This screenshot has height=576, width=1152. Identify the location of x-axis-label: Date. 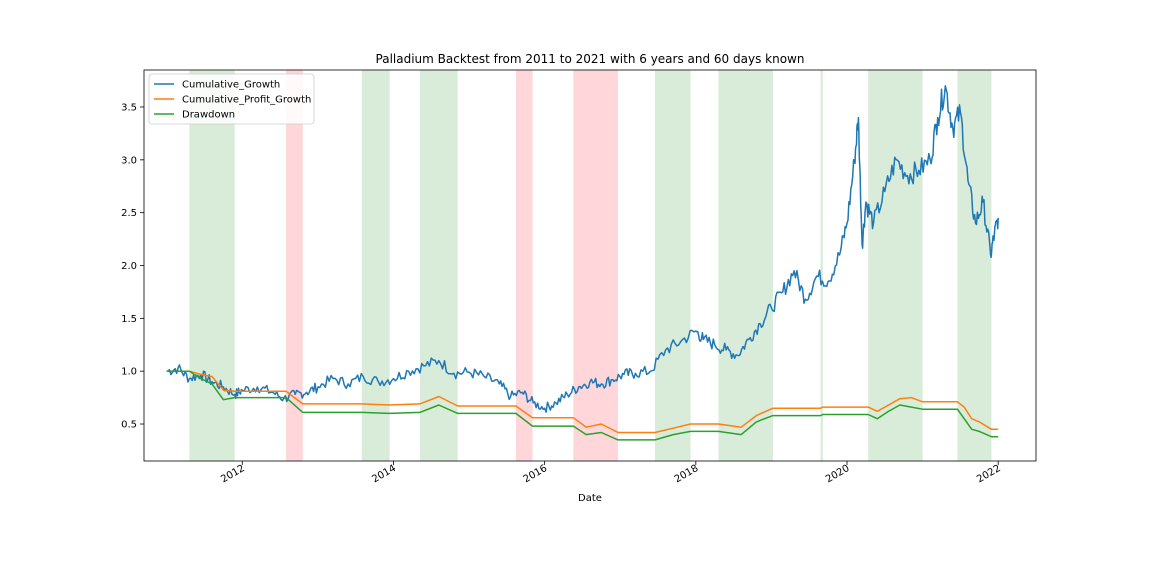
(590, 498).